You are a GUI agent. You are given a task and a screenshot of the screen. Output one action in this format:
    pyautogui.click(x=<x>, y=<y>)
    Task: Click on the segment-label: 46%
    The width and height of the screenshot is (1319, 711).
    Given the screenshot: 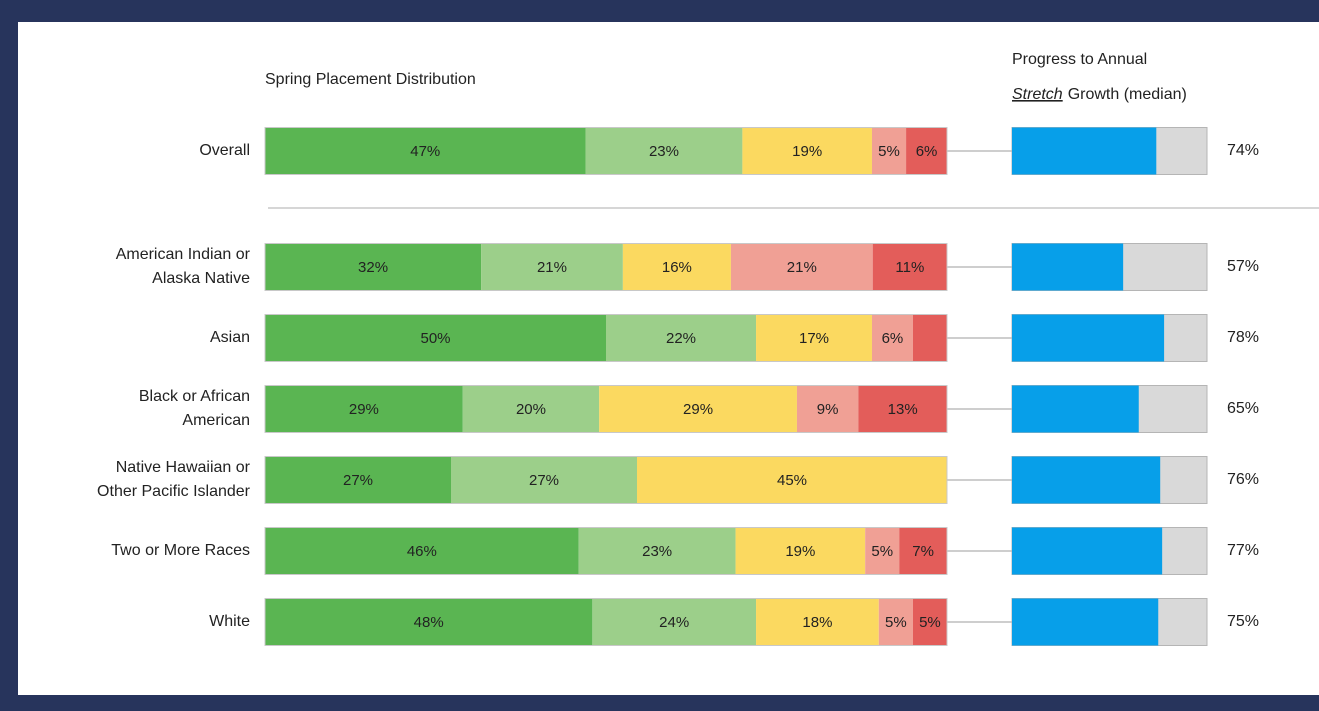 What is the action you would take?
    pyautogui.click(x=422, y=551)
    